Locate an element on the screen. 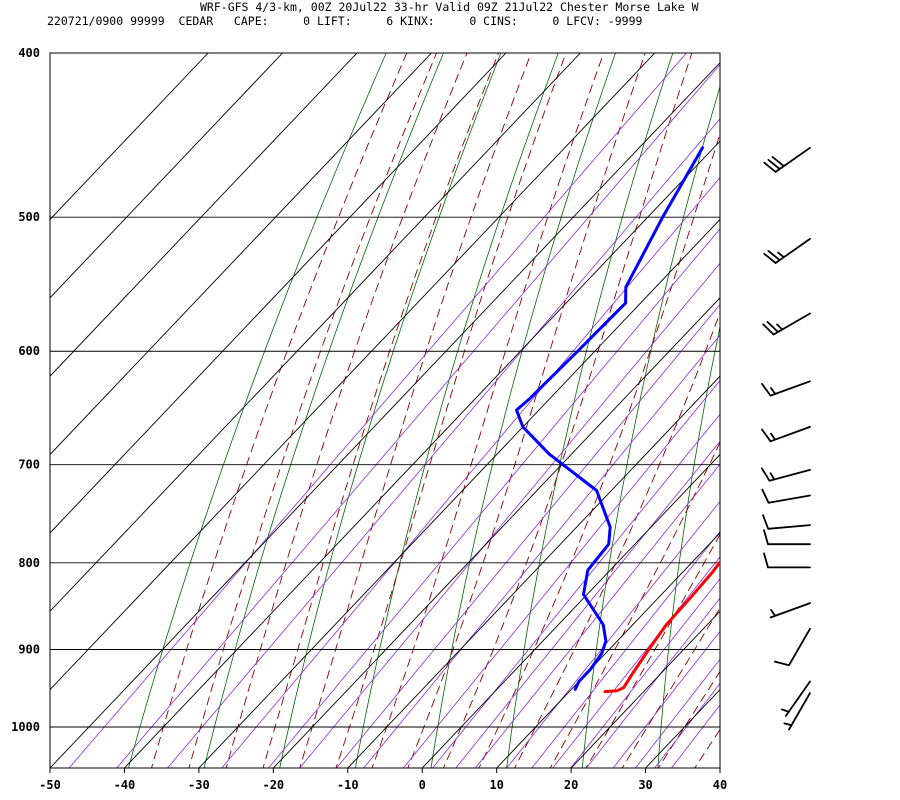  wind-barbs is located at coordinates (786, 438).